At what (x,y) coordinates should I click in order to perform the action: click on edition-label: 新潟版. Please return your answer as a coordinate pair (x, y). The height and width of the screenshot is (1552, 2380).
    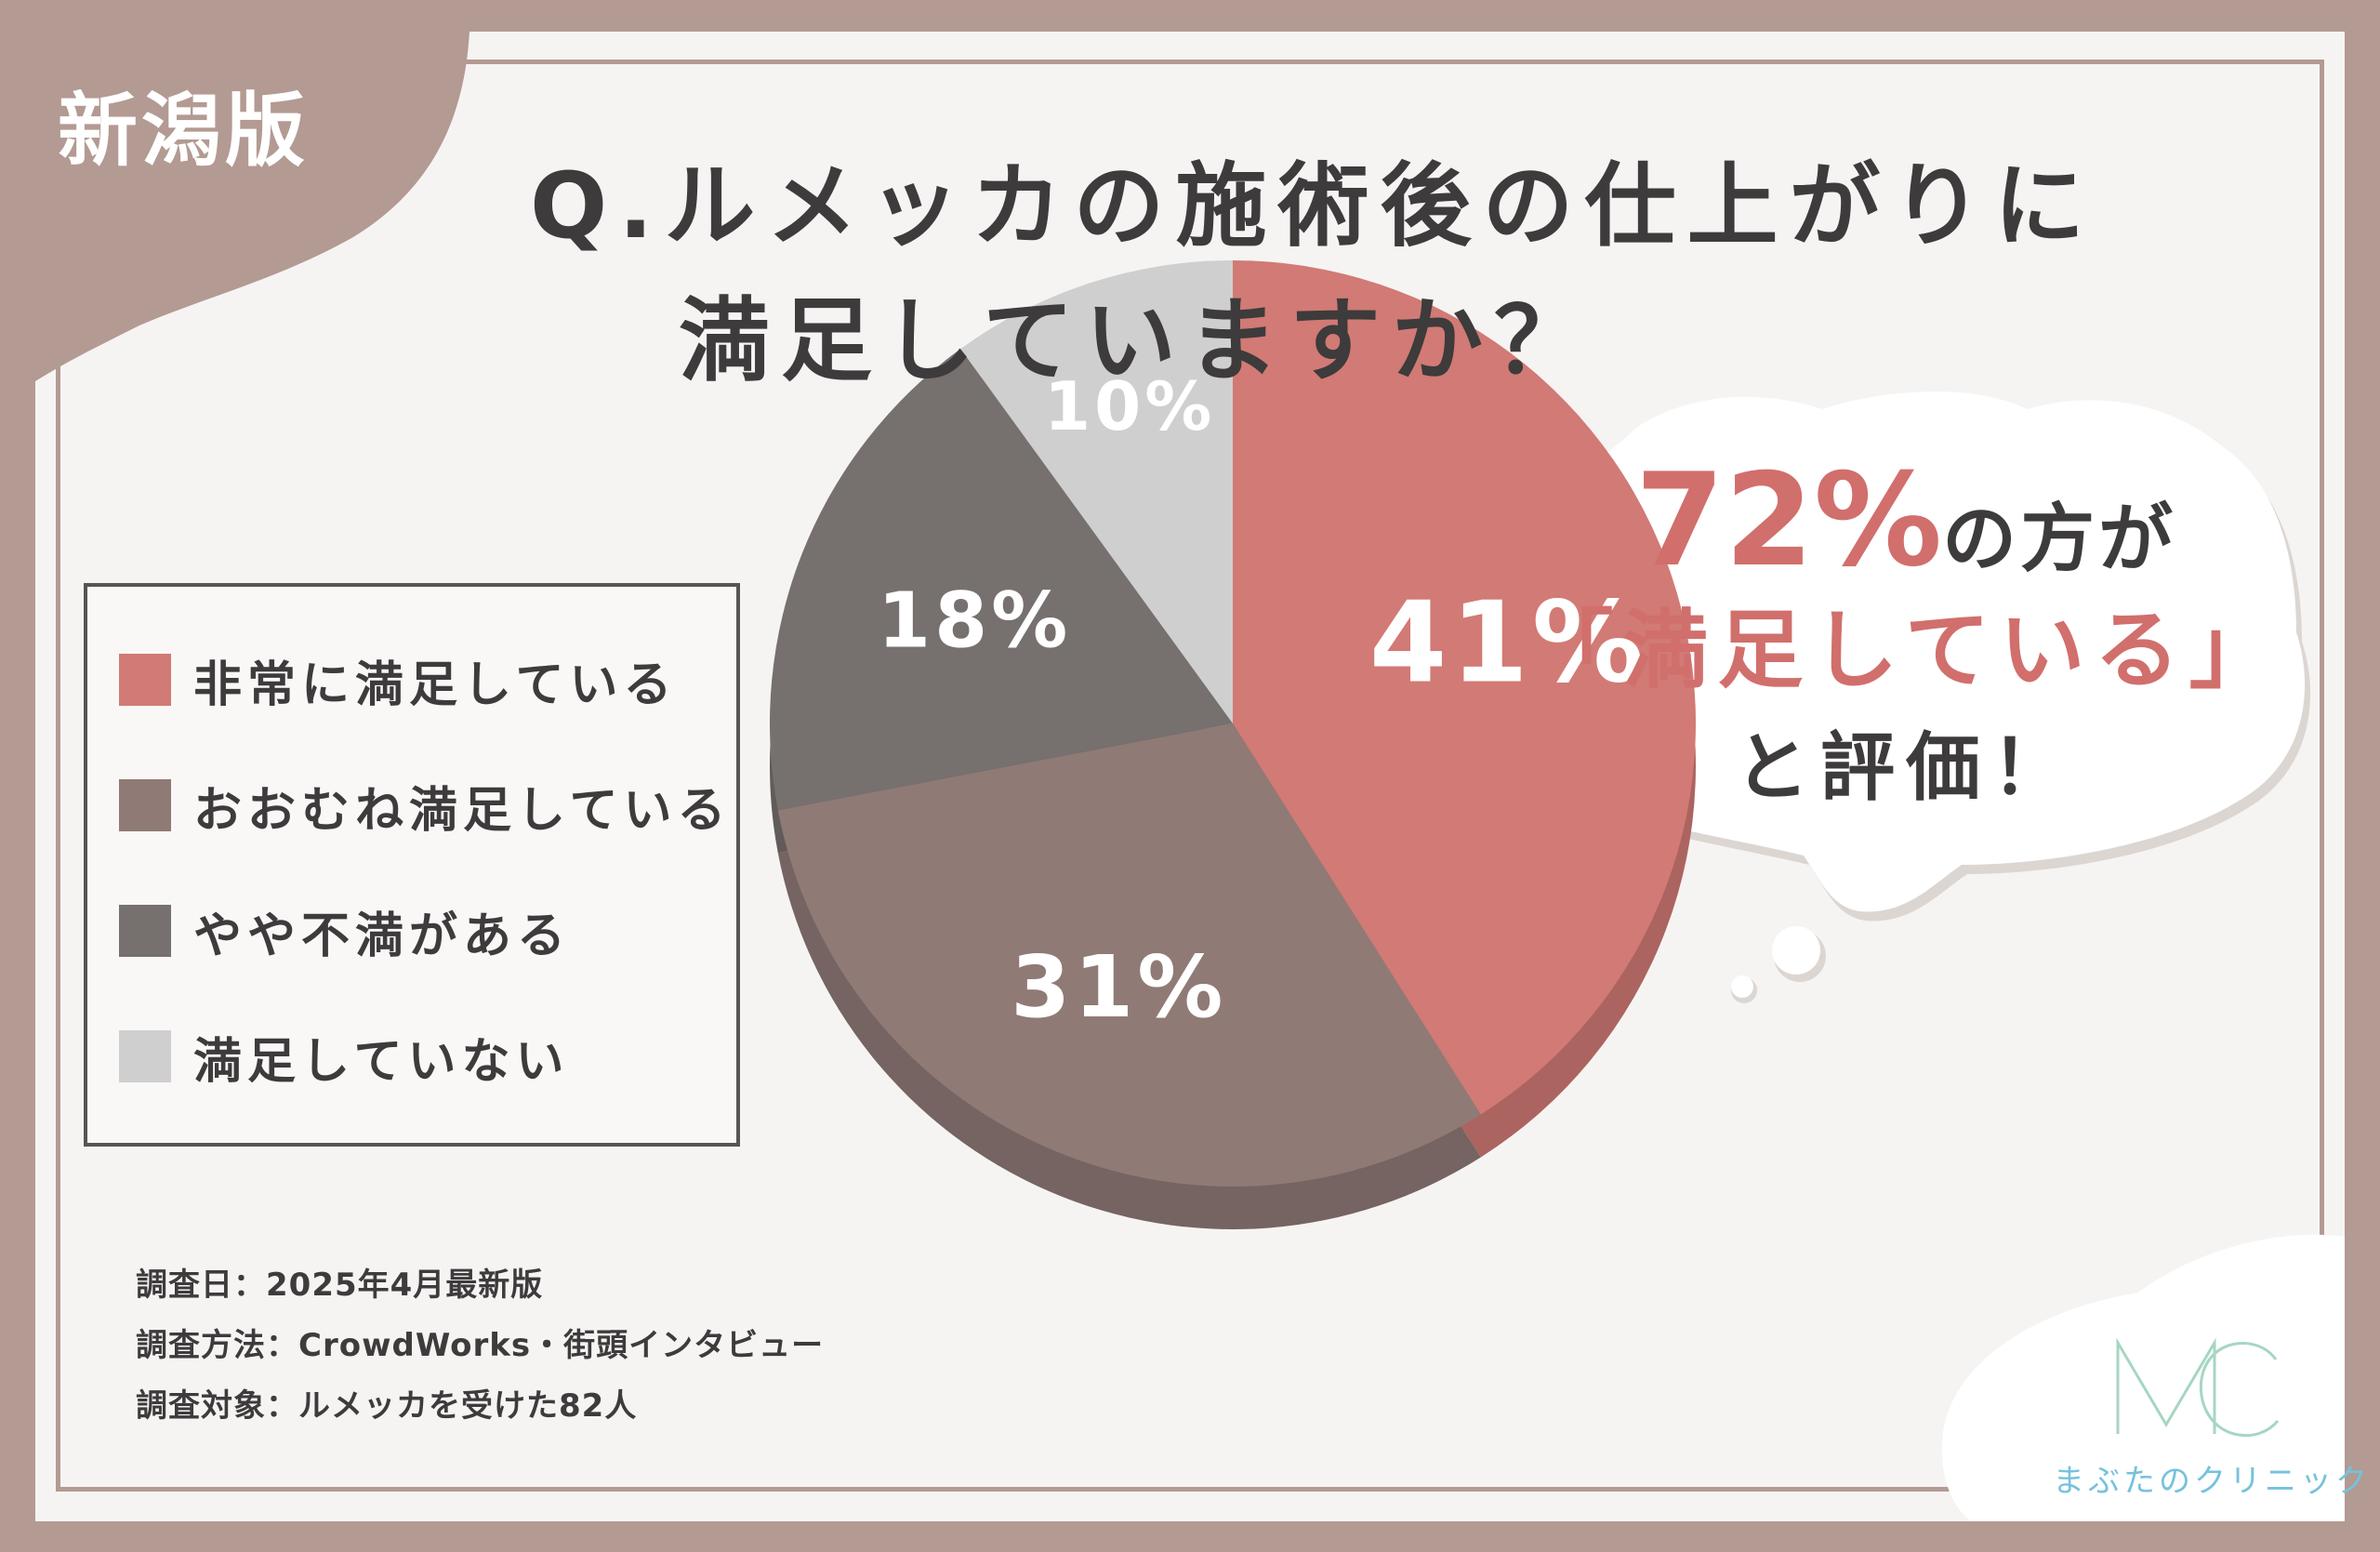
    Looking at the image, I should click on (183, 131).